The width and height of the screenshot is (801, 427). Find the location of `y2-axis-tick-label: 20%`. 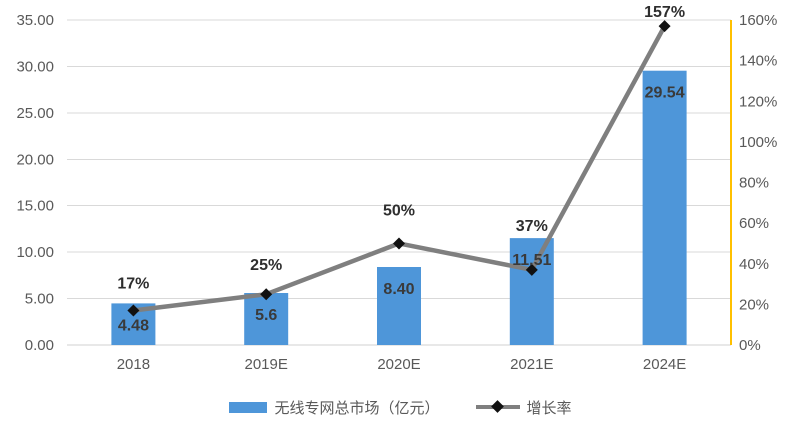

y2-axis-tick-label: 20% is located at coordinates (754, 304).